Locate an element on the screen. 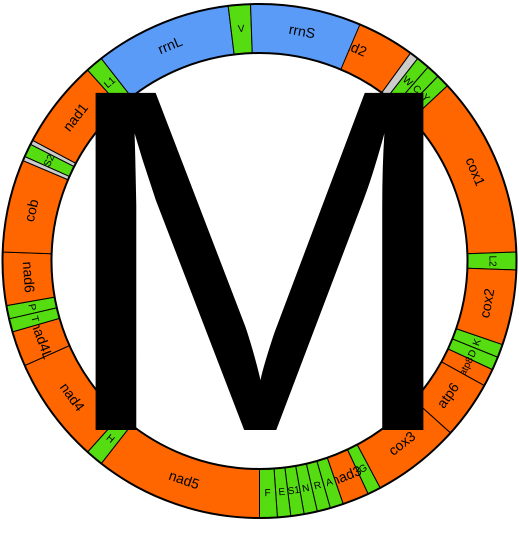 The image size is (519, 534). segment-label-t: T is located at coordinates (34, 319).